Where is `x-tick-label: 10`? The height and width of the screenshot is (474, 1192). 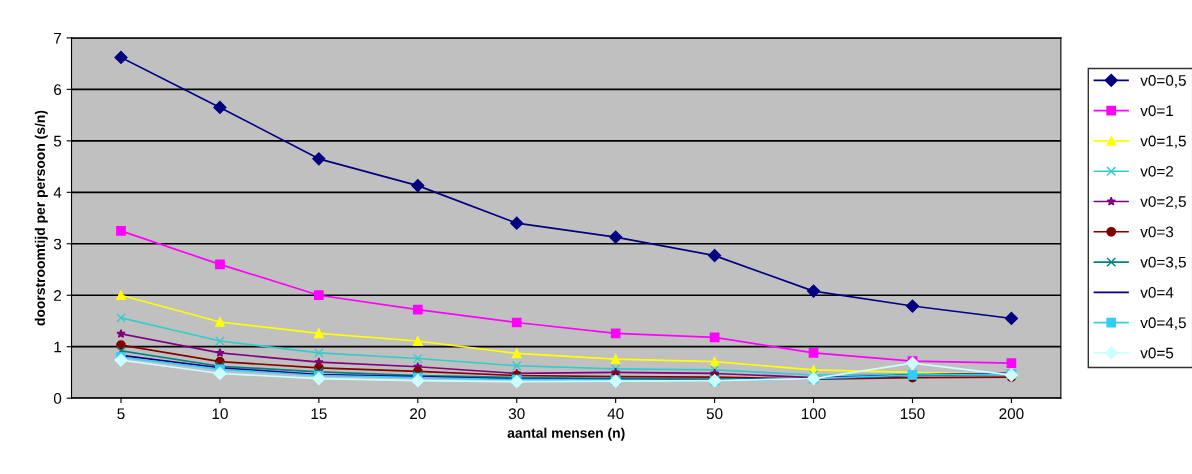
x-tick-label: 10 is located at coordinates (220, 414).